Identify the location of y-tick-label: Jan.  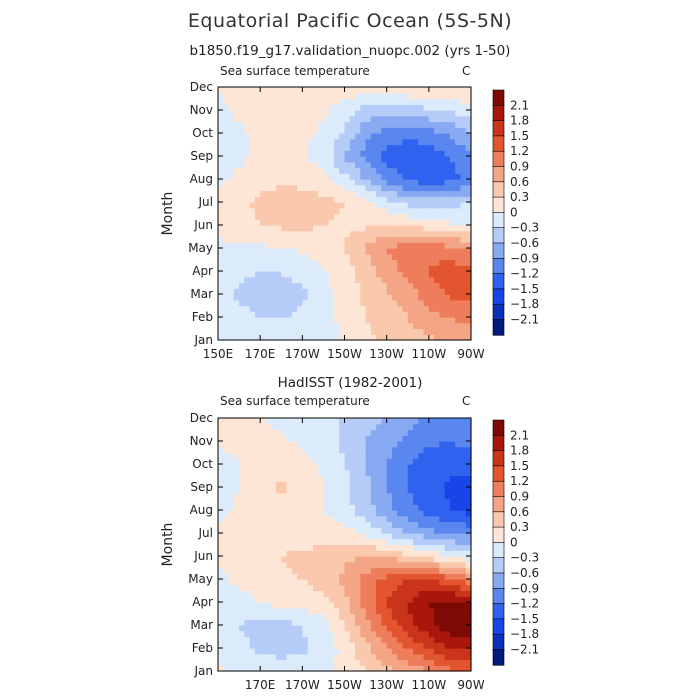
(204, 671).